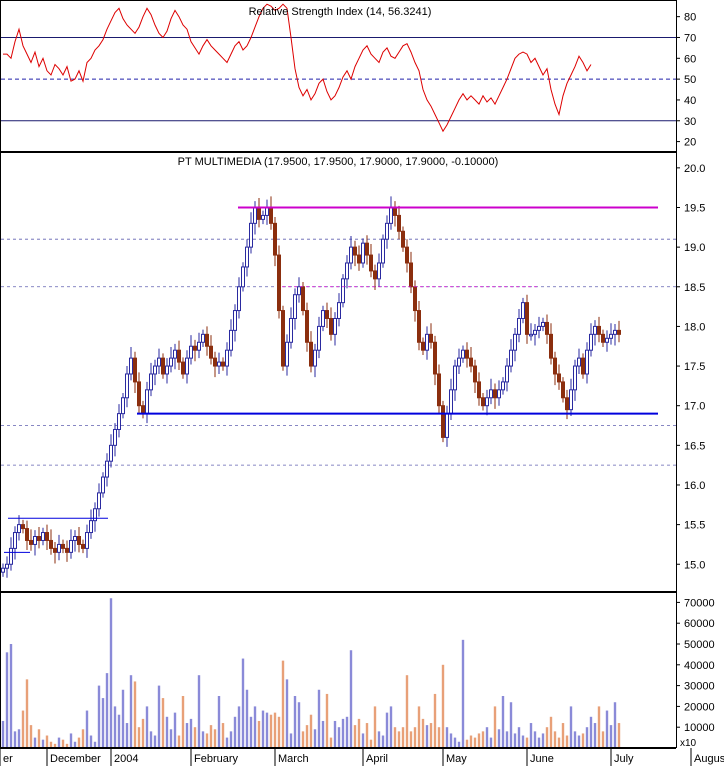  What do you see at coordinates (699, 666) in the screenshot?
I see `volume-tick-label: 40000` at bounding box center [699, 666].